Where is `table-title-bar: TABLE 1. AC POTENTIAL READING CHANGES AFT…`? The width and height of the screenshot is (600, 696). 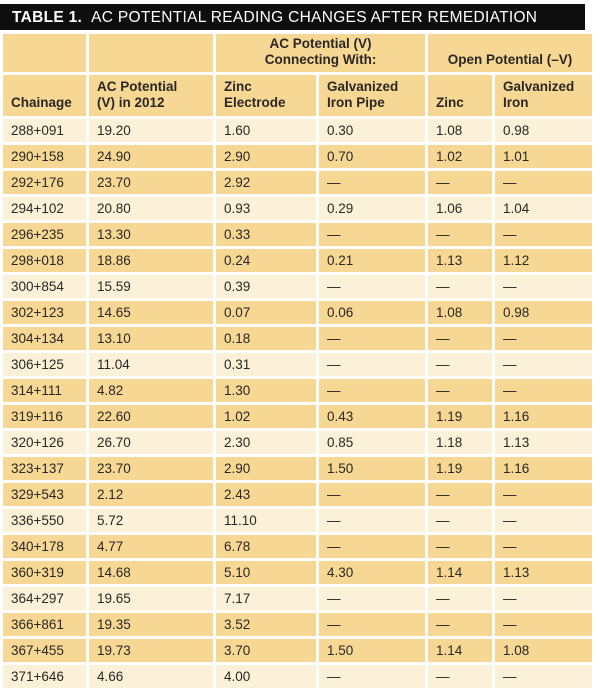 table-title-bar: TABLE 1. AC POTENTIAL READING CHANGES AFT… is located at coordinates (292, 17).